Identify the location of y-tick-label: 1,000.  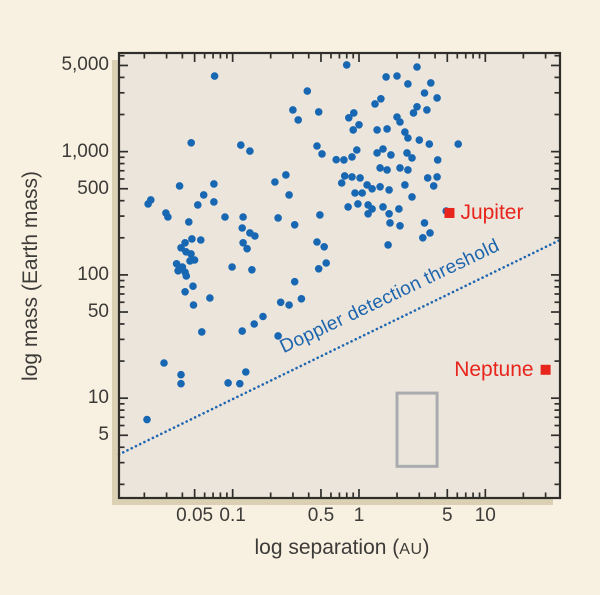
(85, 151).